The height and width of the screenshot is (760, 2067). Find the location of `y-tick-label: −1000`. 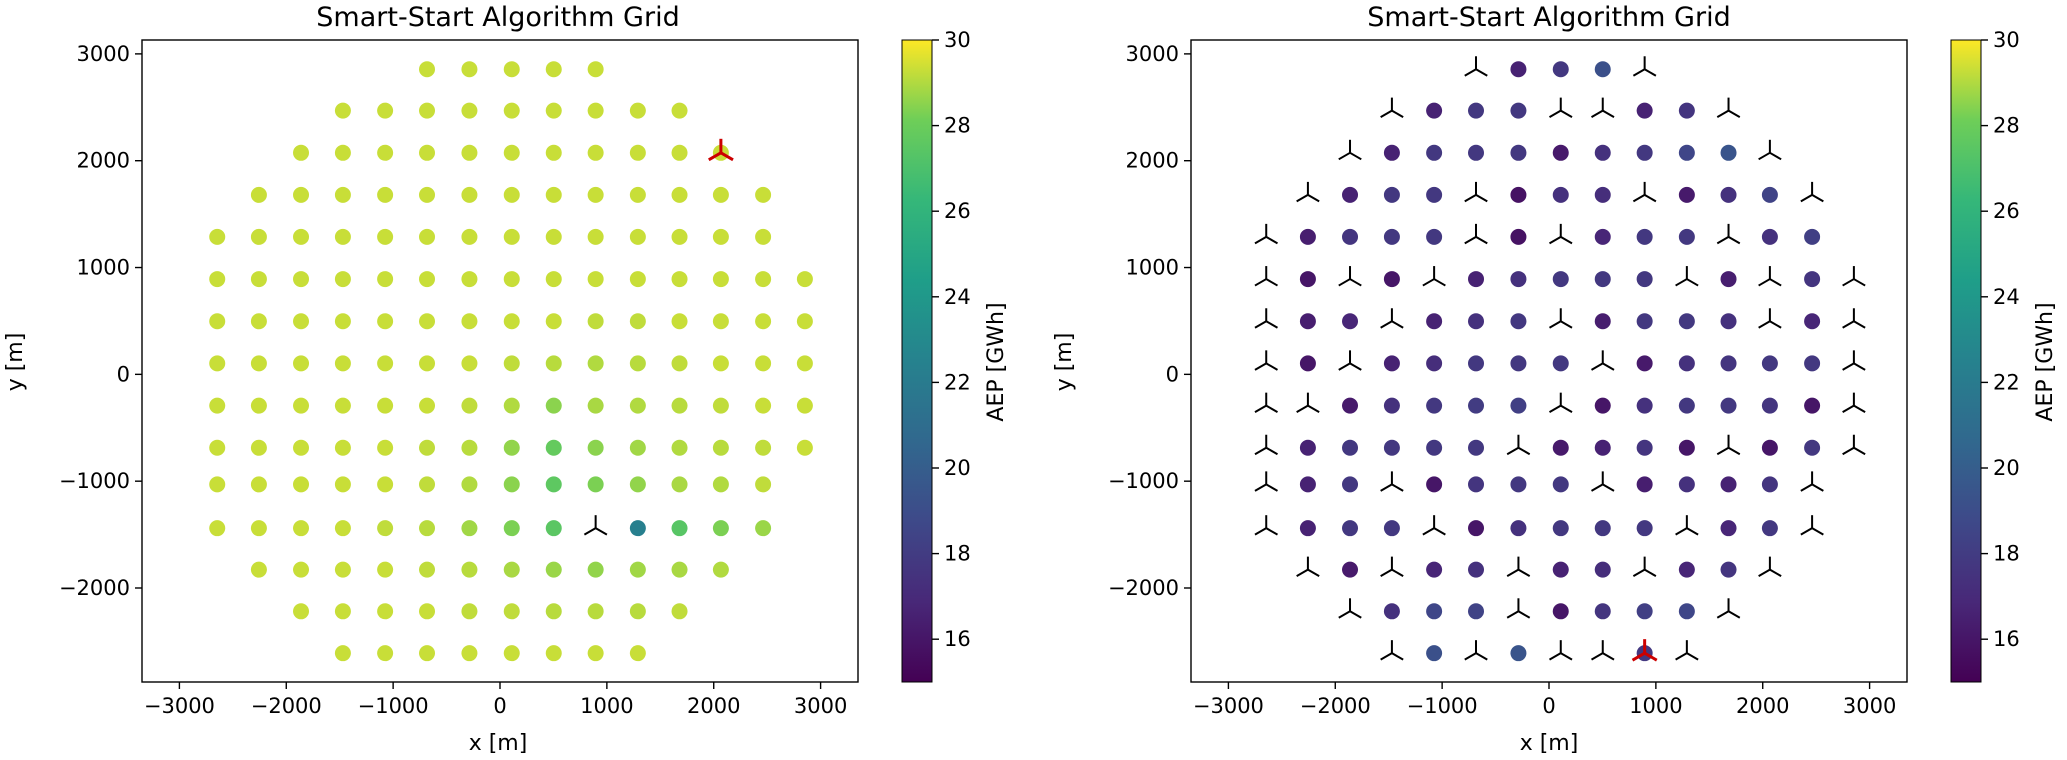

y-tick-label: −1000 is located at coordinates (1143, 481).